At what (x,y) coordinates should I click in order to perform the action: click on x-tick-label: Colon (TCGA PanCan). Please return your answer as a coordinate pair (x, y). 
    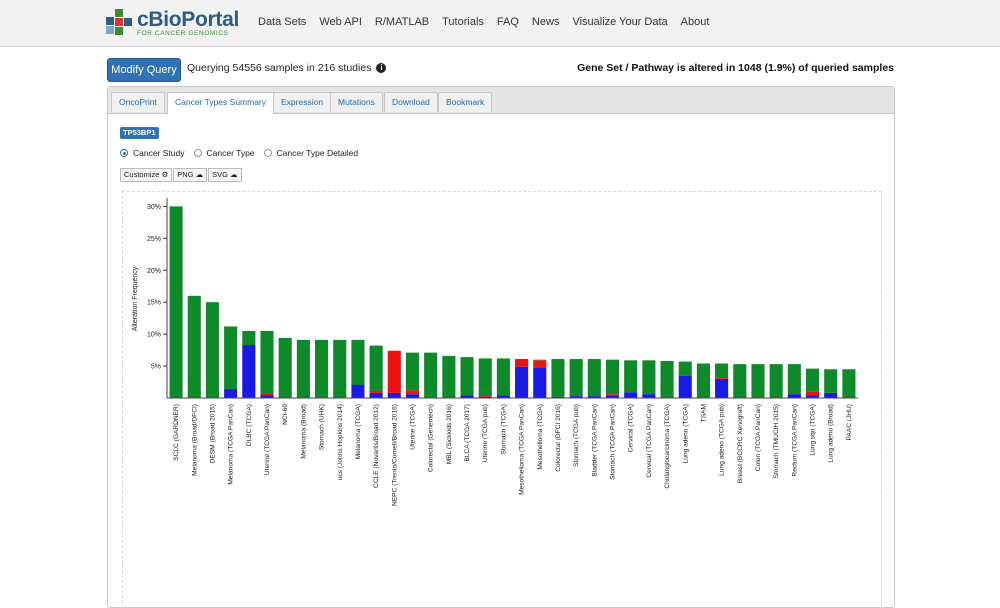
    Looking at the image, I should click on (758, 437).